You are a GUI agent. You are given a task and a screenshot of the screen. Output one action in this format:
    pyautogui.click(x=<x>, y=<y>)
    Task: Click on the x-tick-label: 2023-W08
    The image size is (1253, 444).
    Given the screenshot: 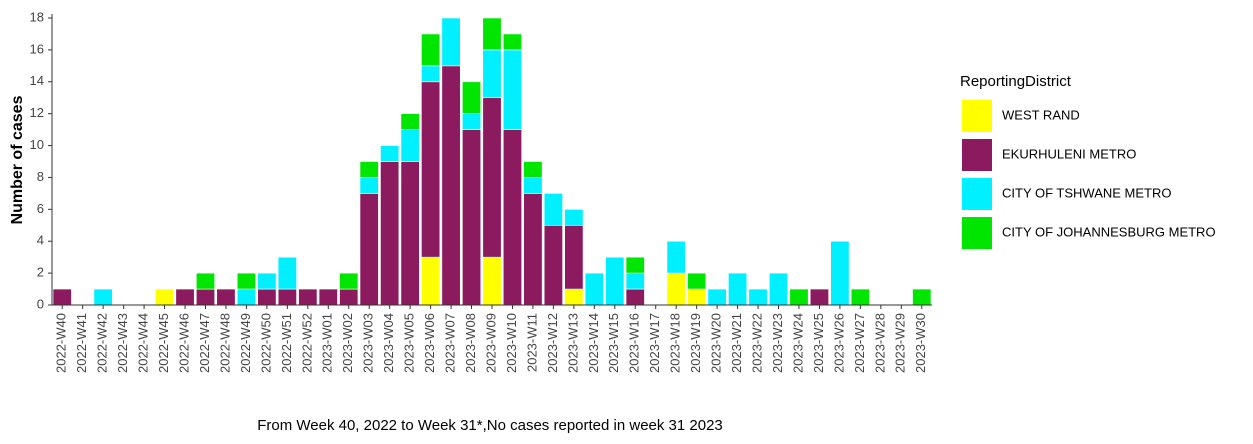 What is the action you would take?
    pyautogui.click(x=470, y=343)
    